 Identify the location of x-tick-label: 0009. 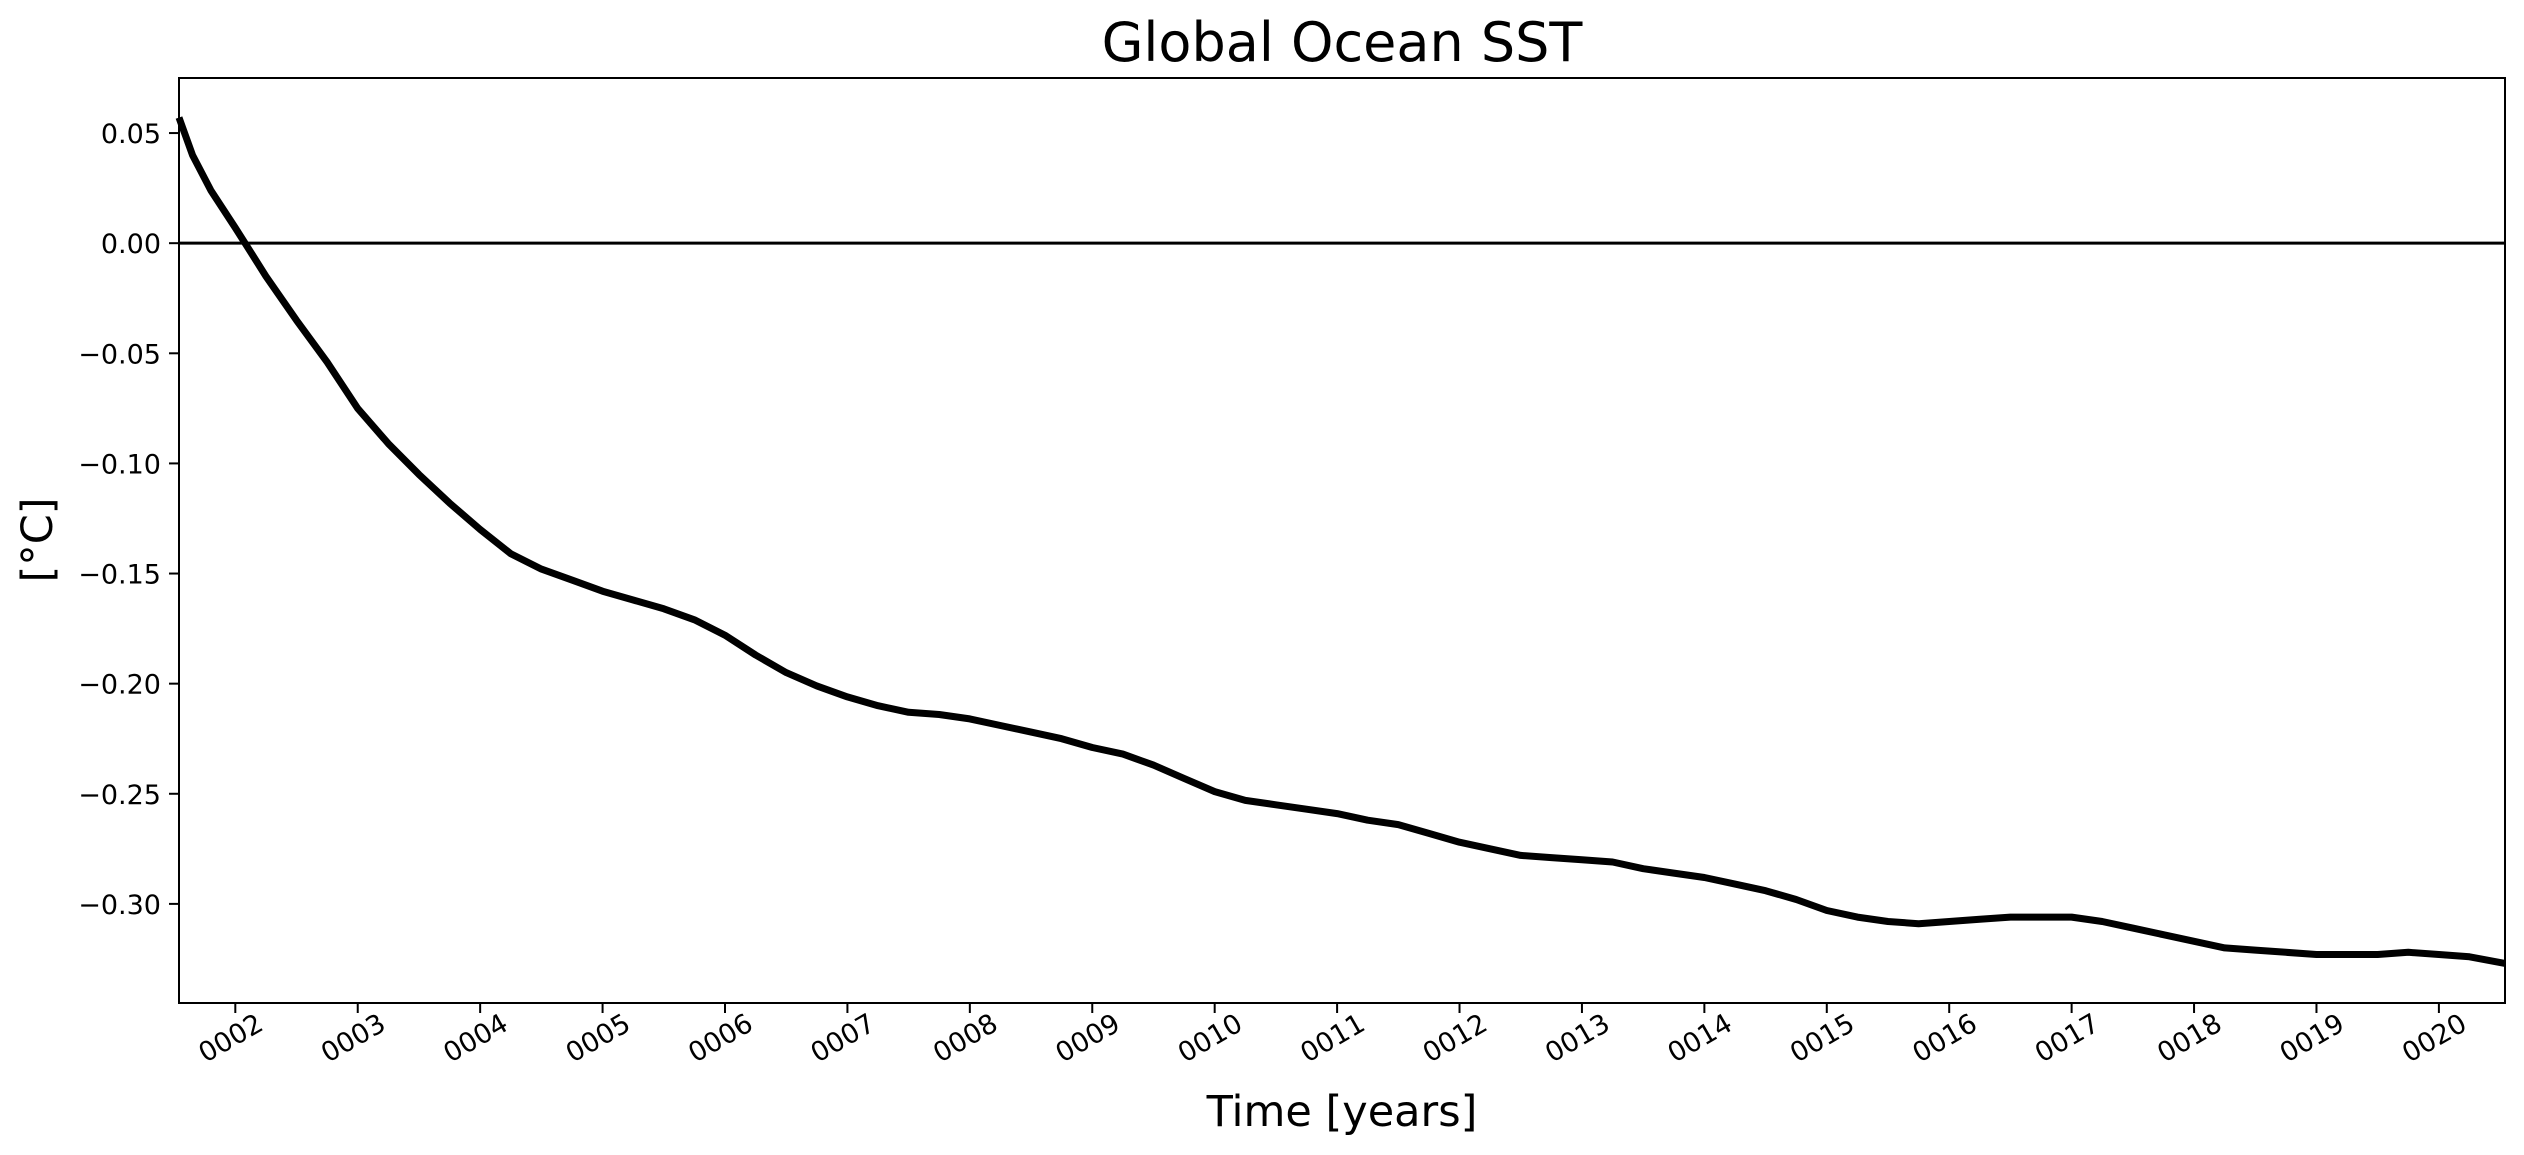
(1088, 1038).